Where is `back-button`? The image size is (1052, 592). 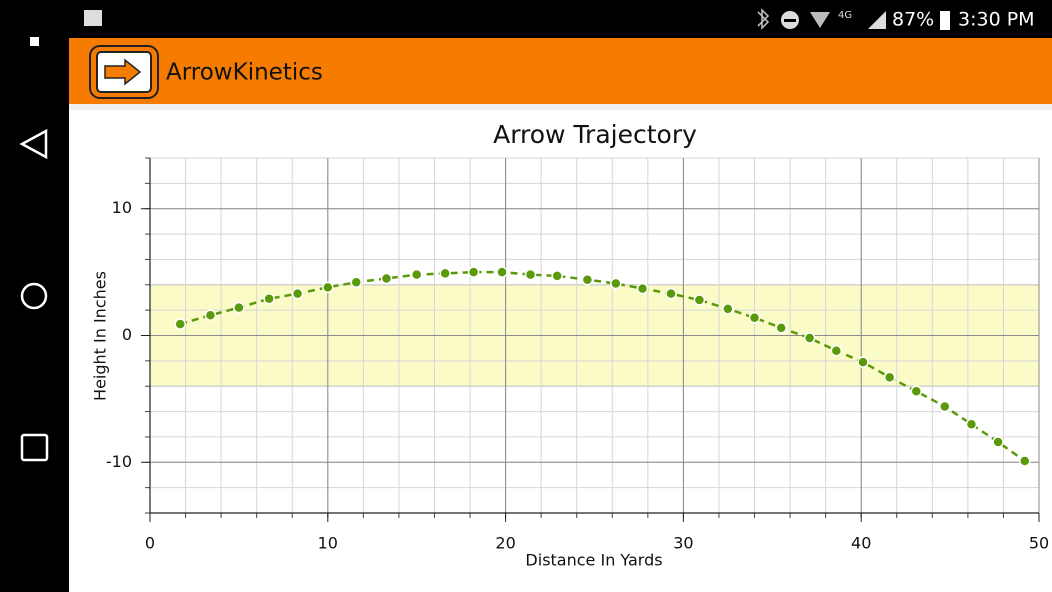
back-button is located at coordinates (33, 144).